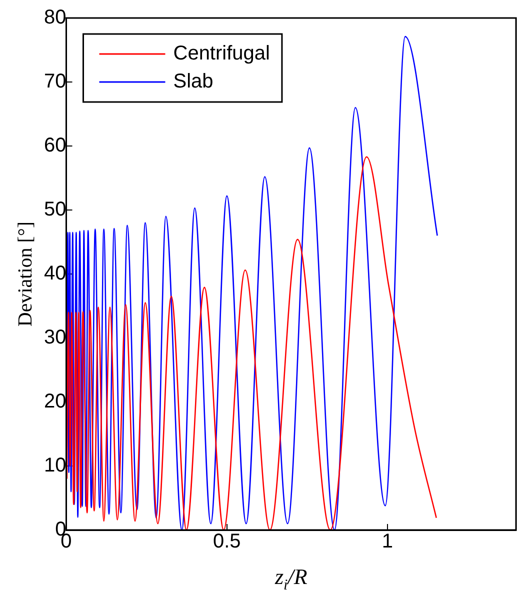  I want to click on y-axis-title: Deviation [°], so click(25, 274).